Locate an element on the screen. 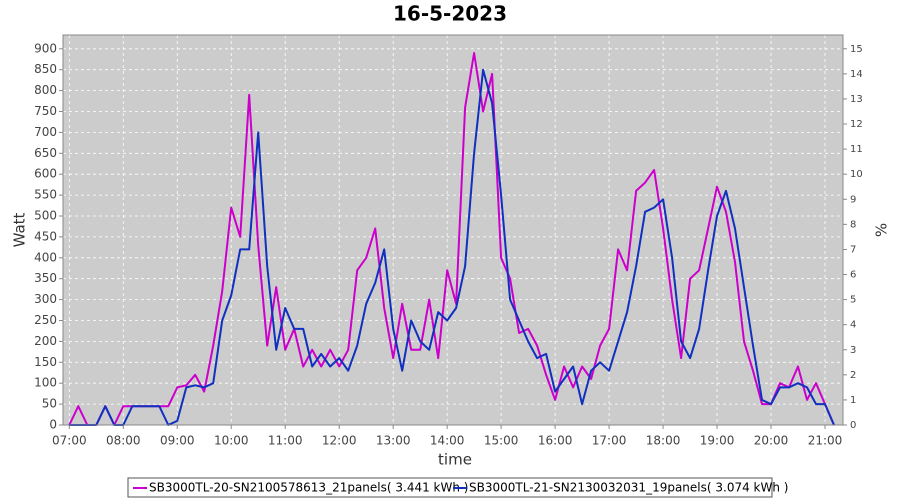 This screenshot has height=500, width=900. y-tick-label: 600 is located at coordinates (45, 174).